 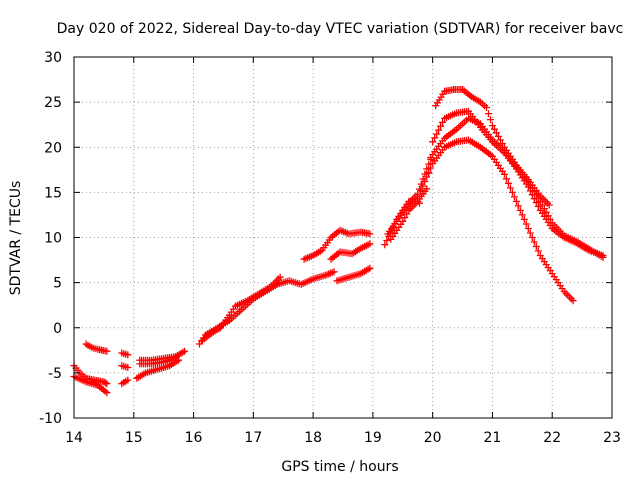 What do you see at coordinates (50, 419) in the screenshot?
I see `y-tick-label: -10` at bounding box center [50, 419].